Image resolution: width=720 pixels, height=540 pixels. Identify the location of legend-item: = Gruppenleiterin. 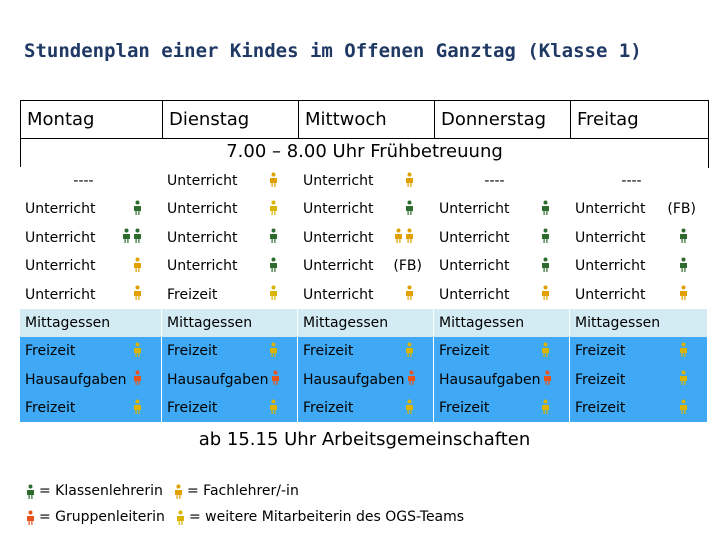
(94, 517).